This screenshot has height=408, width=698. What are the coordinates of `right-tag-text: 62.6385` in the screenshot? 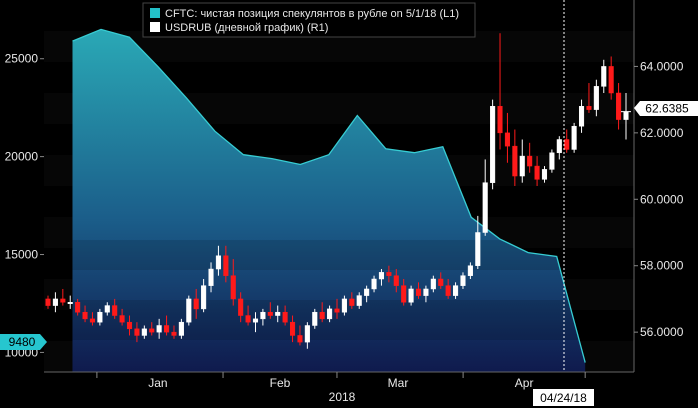 It's located at (667, 109).